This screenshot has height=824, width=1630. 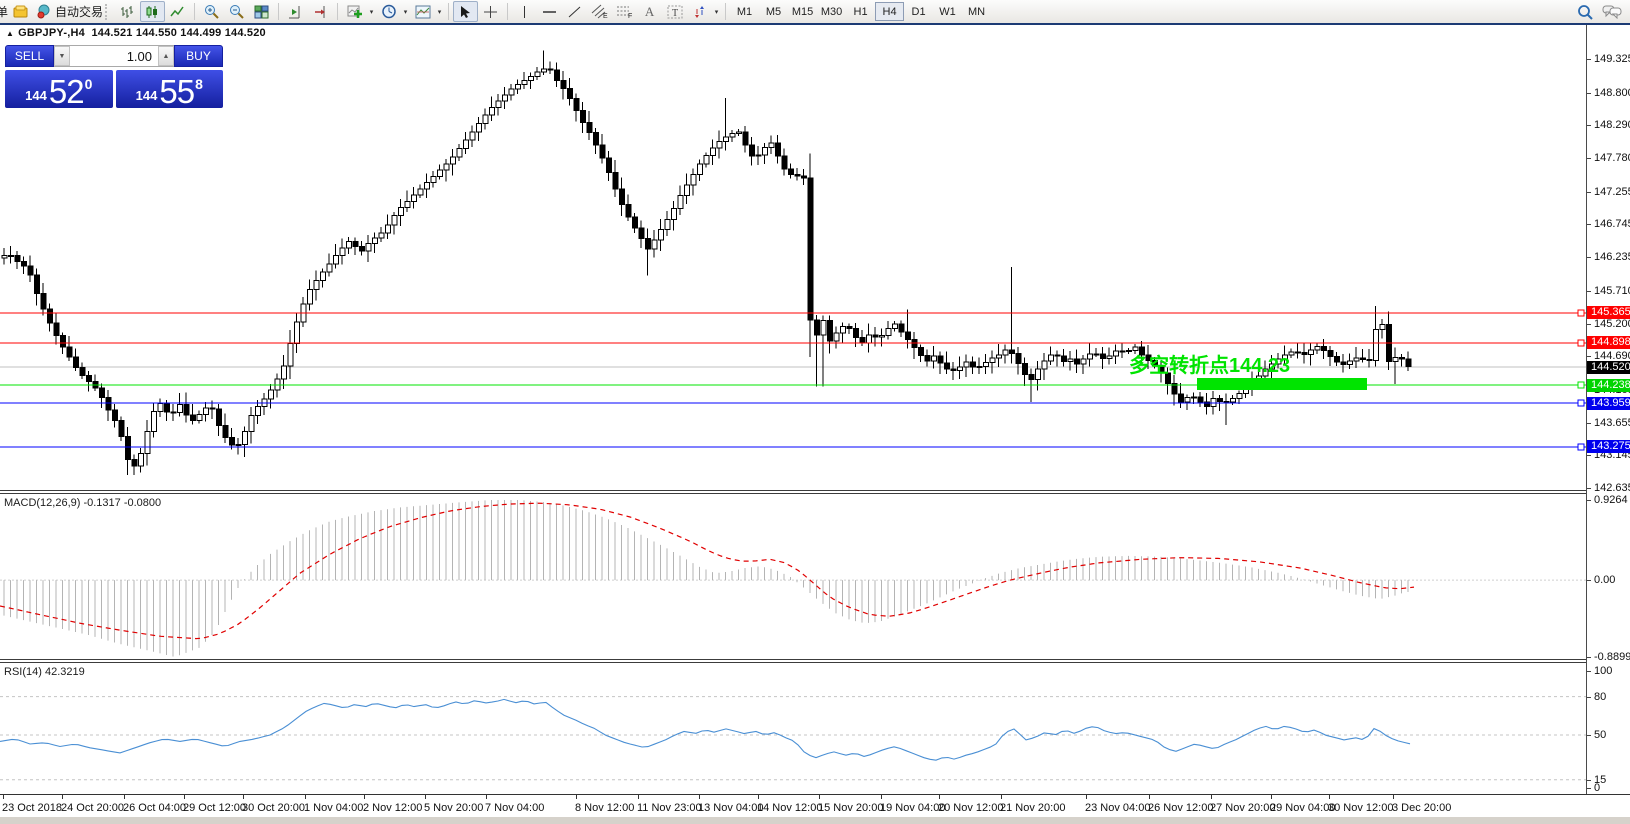 I want to click on crosshair-icon, so click(x=490, y=11).